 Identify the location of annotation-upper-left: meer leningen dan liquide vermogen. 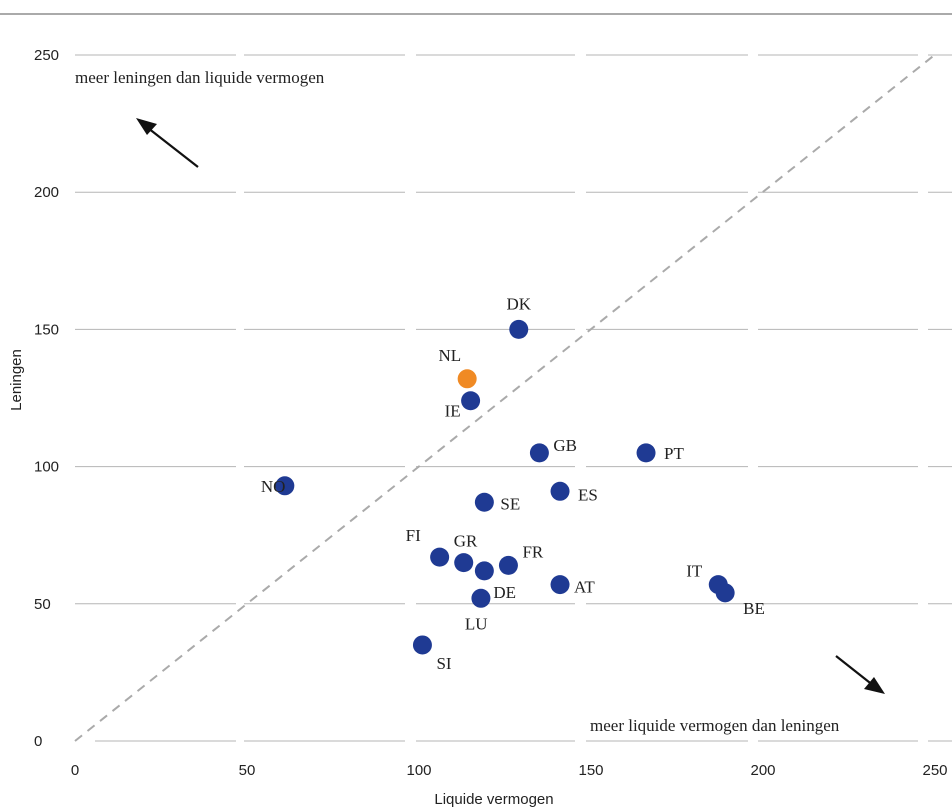
(200, 77).